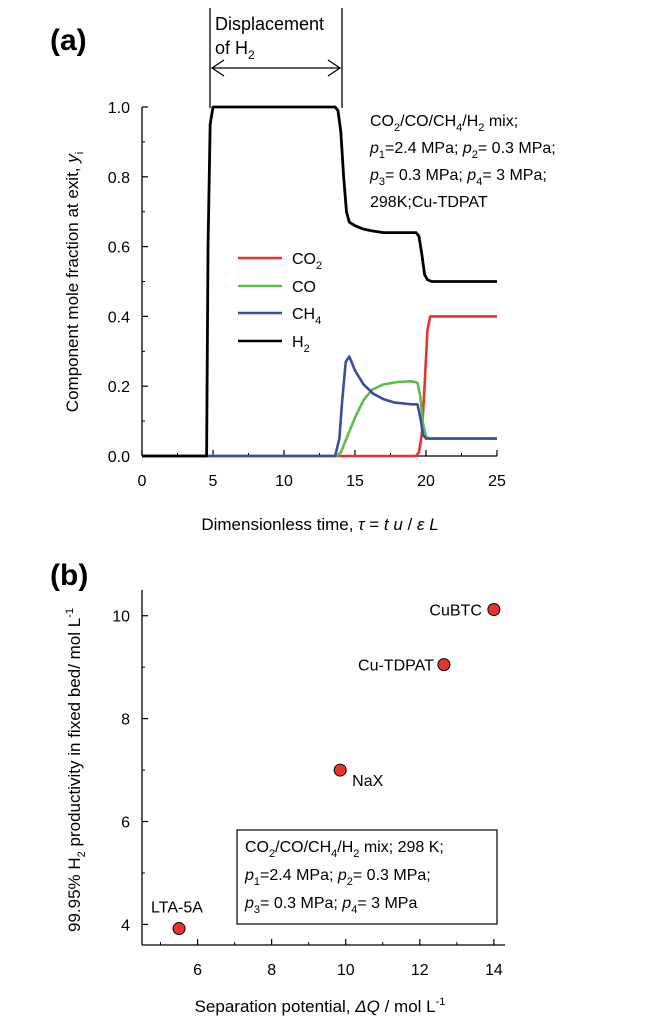 The width and height of the screenshot is (657, 1017). What do you see at coordinates (125, 823) in the screenshot?
I see `y-tick-label-b: 6` at bounding box center [125, 823].